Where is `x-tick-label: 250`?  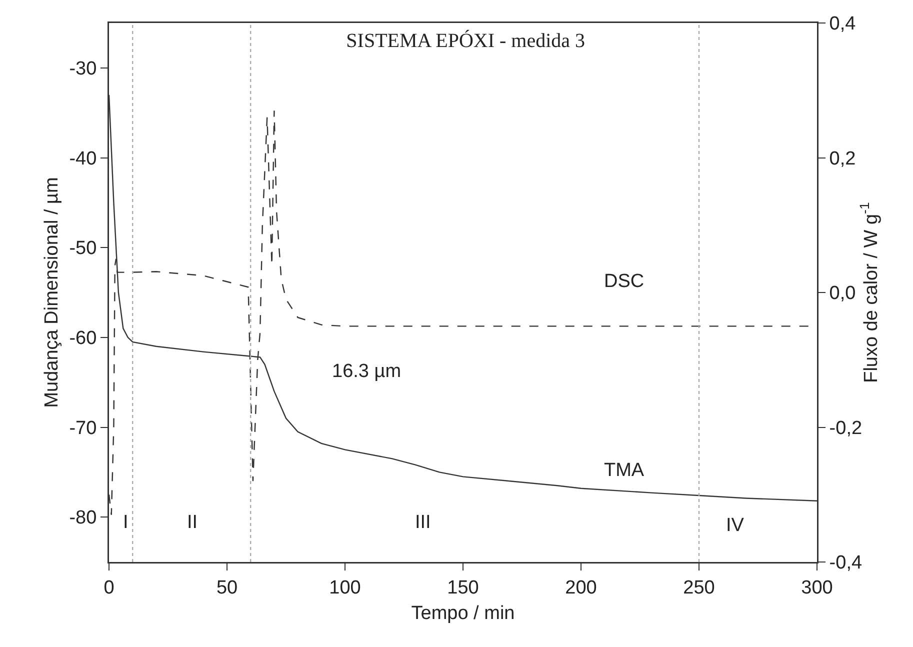
x-tick-label: 250 is located at coordinates (699, 587).